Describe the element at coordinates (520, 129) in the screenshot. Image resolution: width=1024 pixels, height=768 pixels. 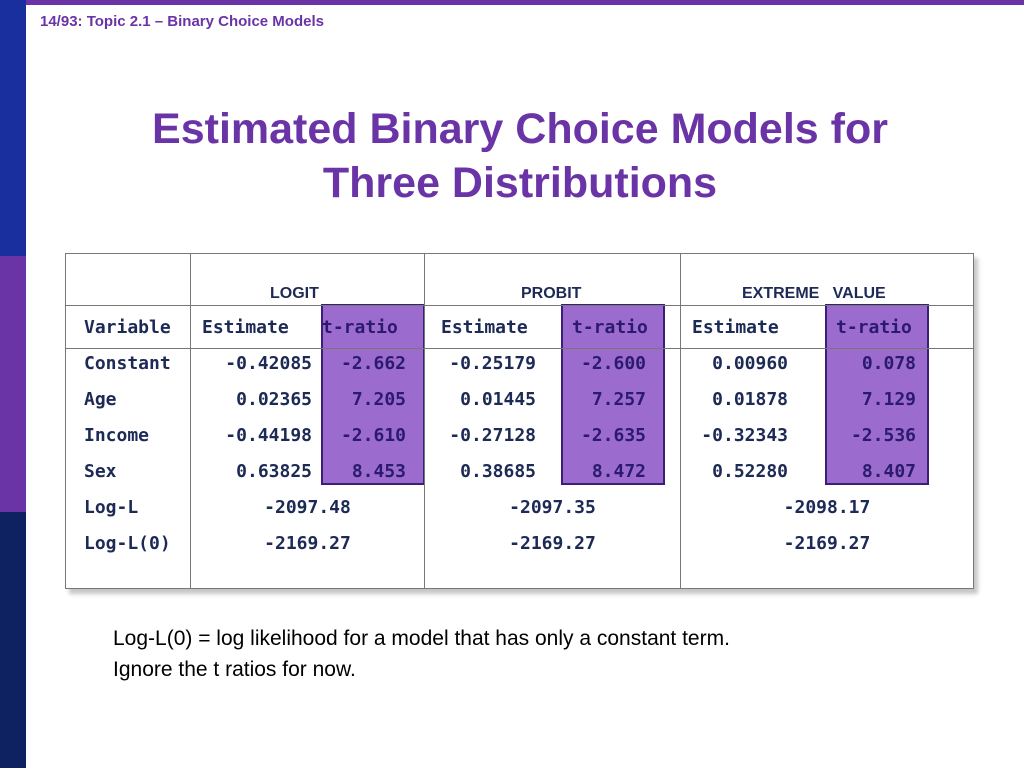
I see `title-line-1: Estimated Binary Choice Models for` at that location.